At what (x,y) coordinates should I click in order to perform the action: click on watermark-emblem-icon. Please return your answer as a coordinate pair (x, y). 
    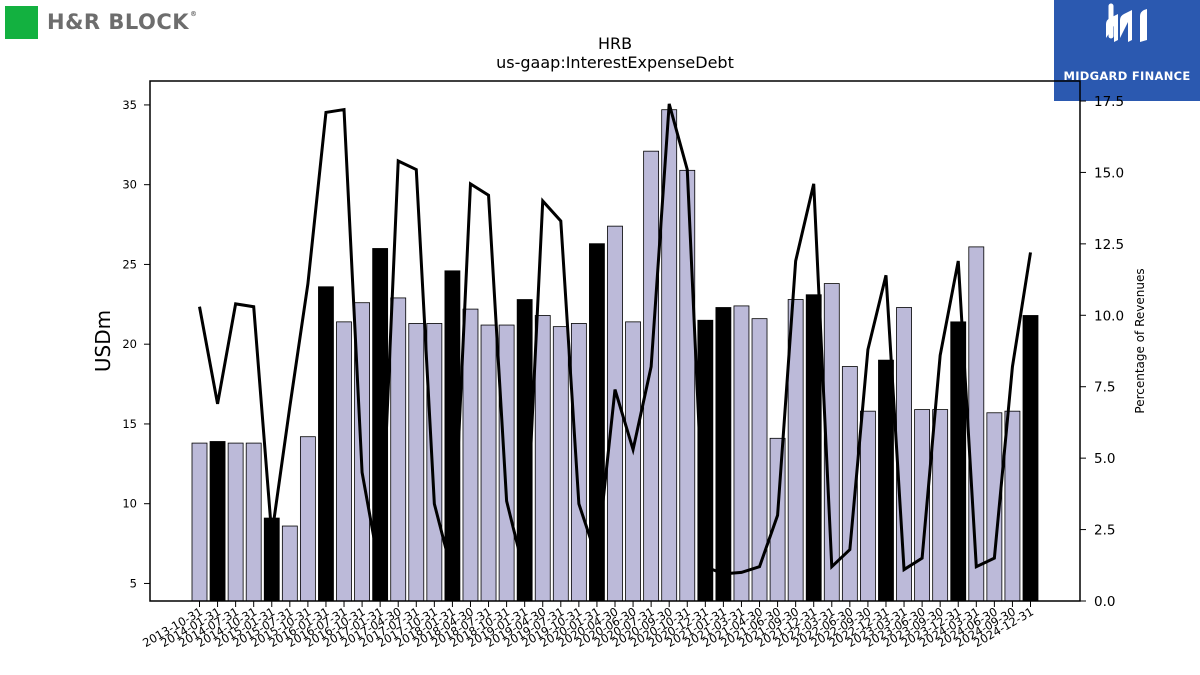
    Looking at the image, I should click on (1127, 50).